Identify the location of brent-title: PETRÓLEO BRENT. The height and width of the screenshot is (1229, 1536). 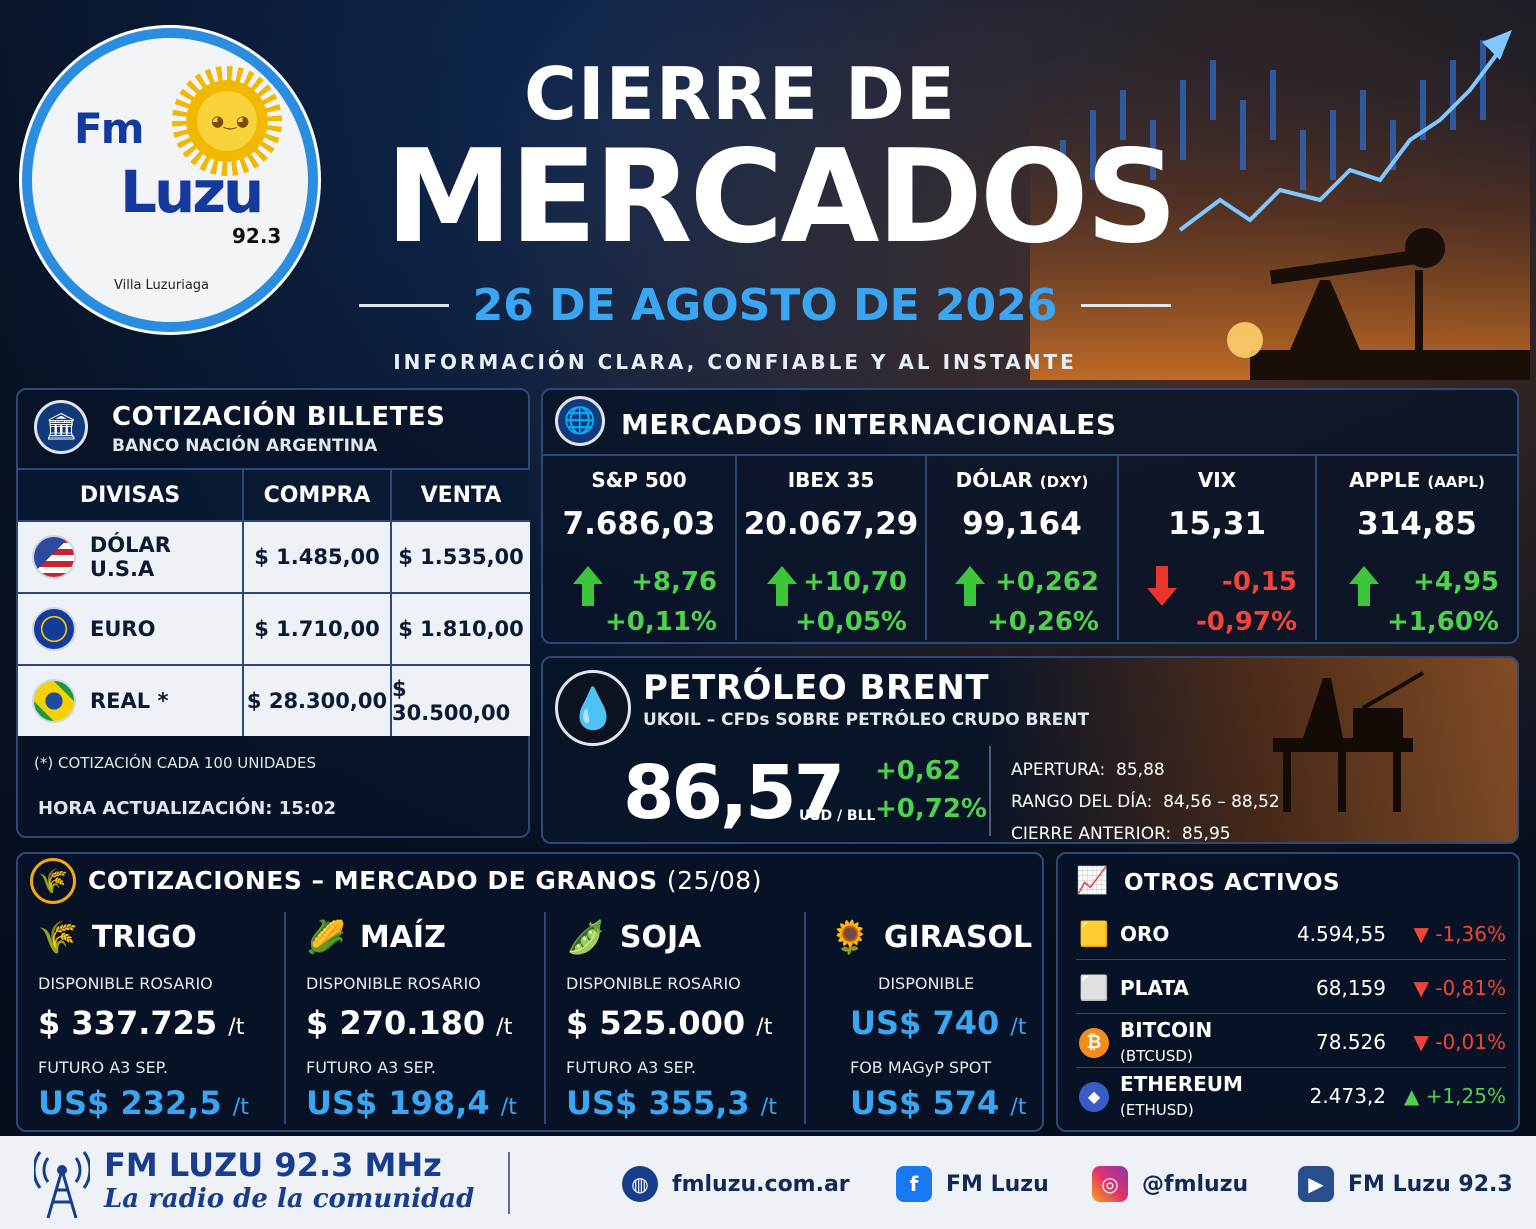
(816, 688).